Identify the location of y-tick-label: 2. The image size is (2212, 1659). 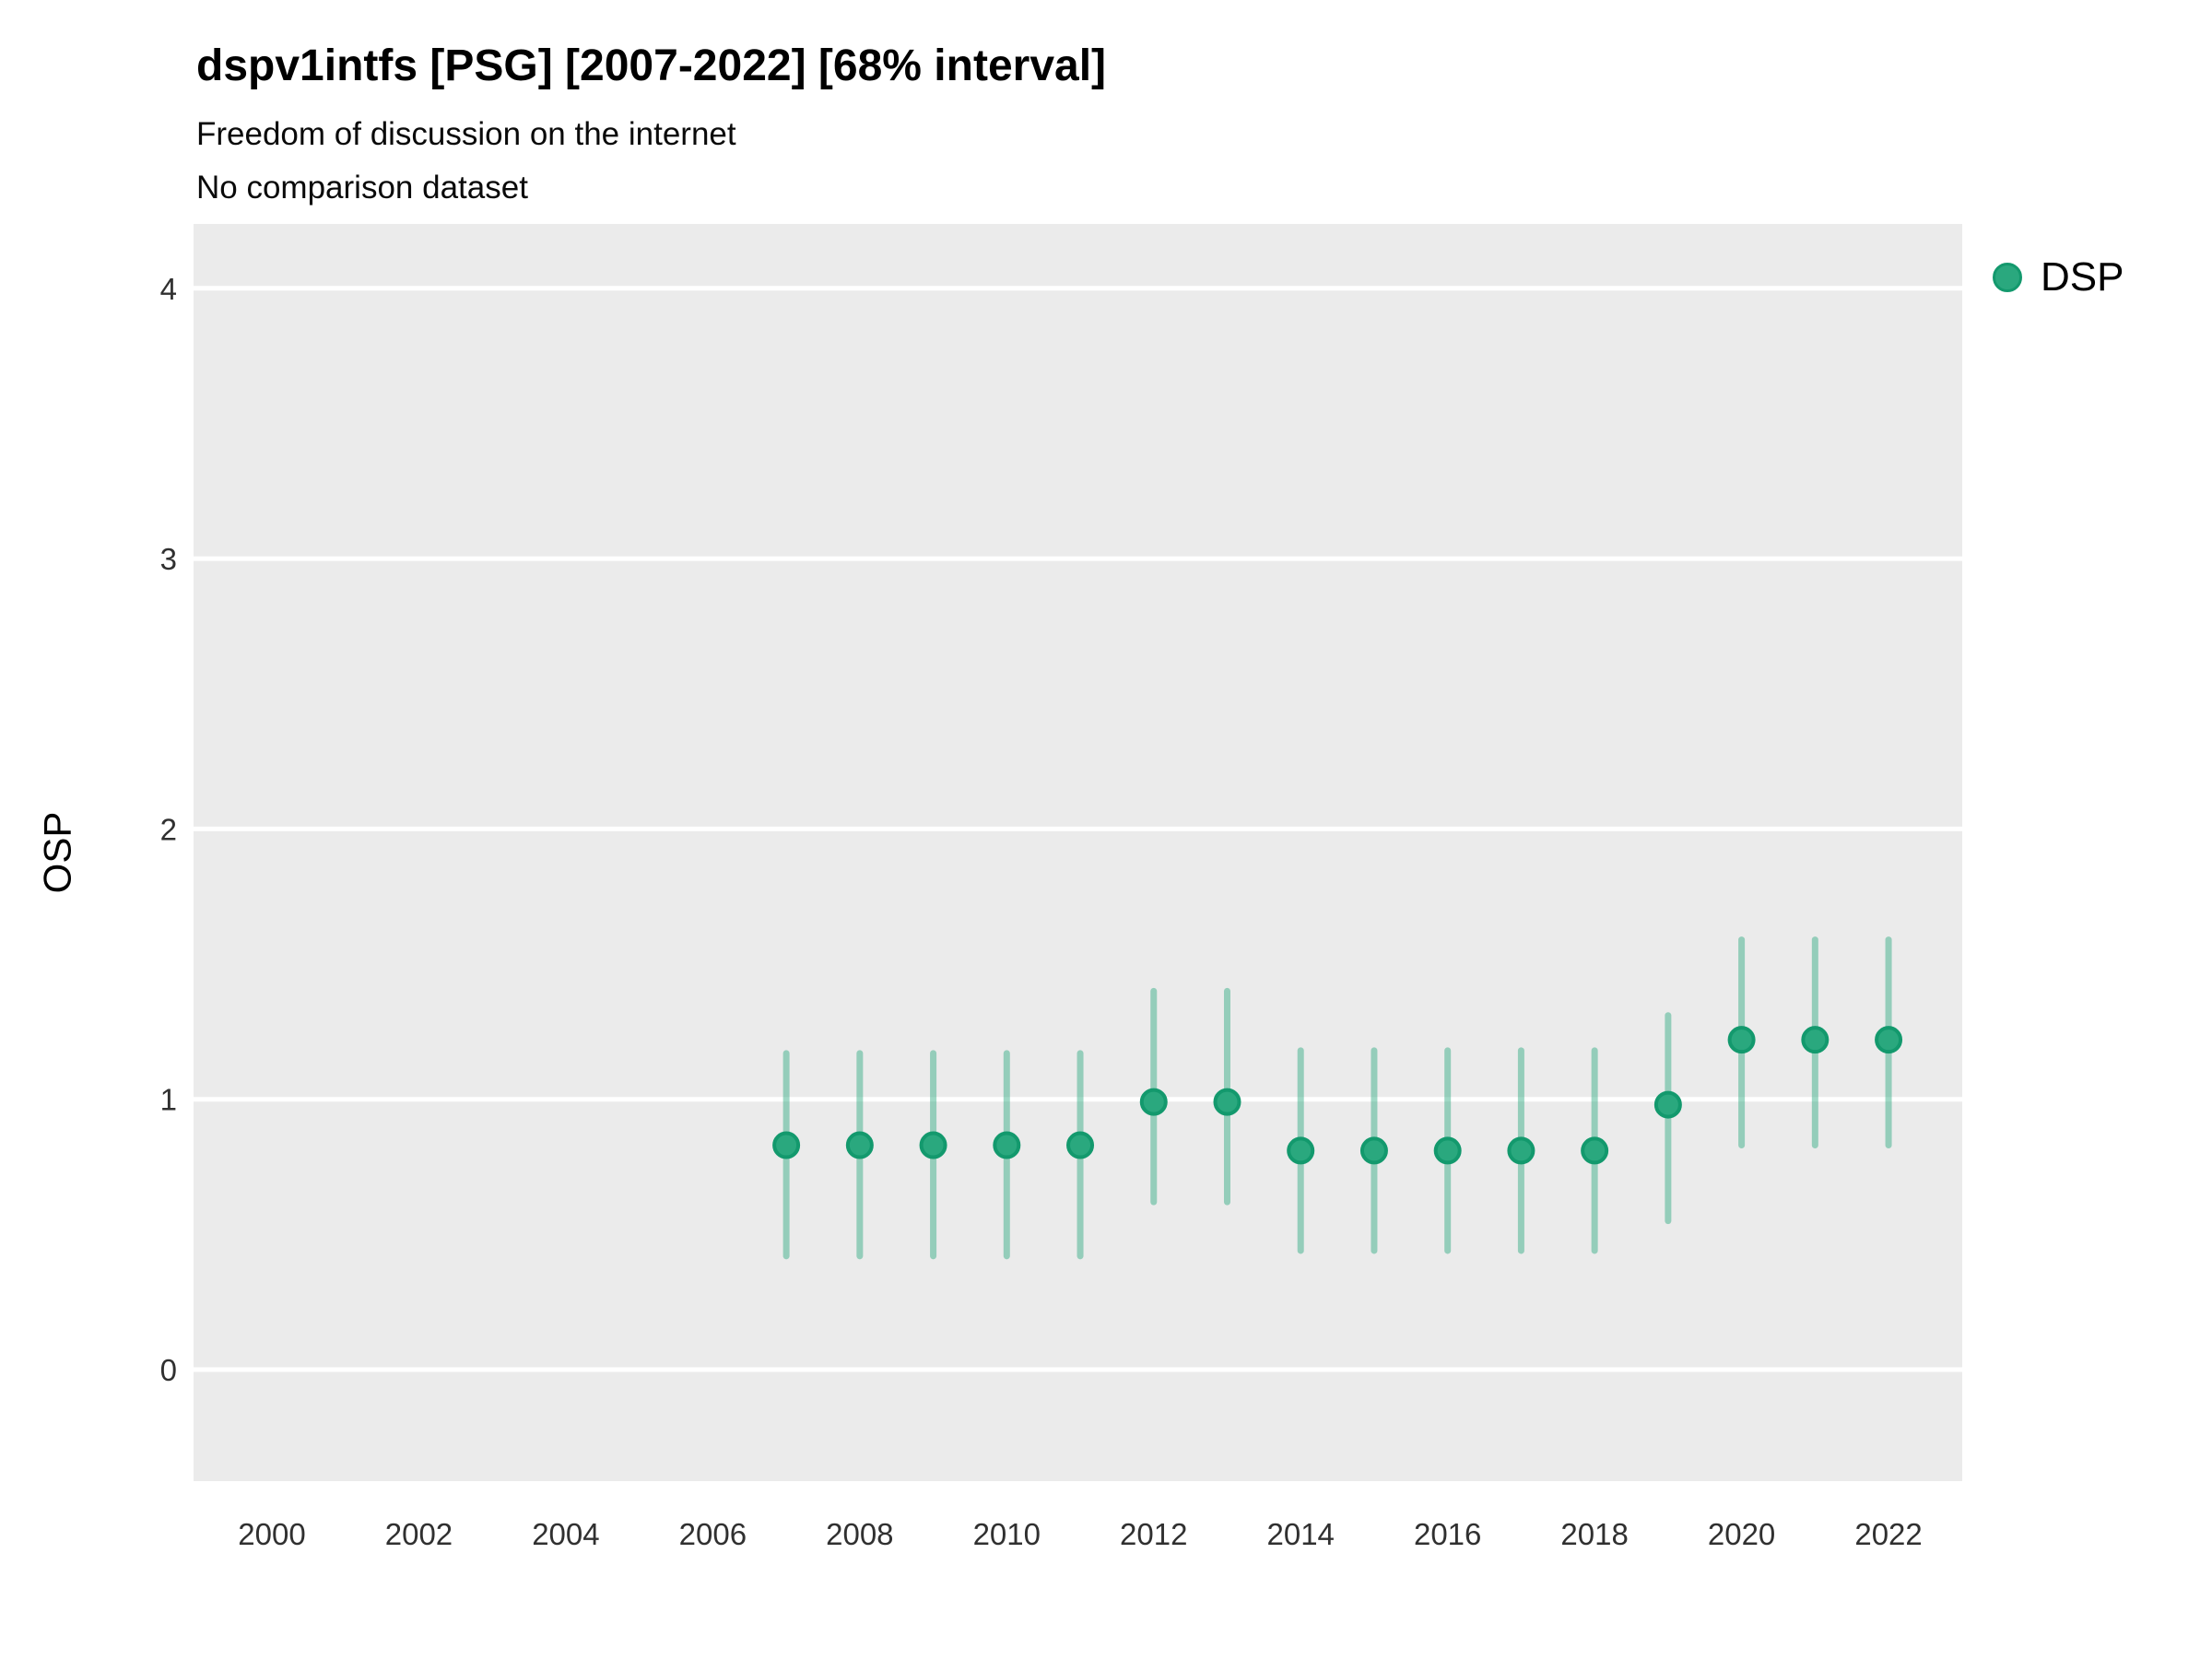
(168, 829).